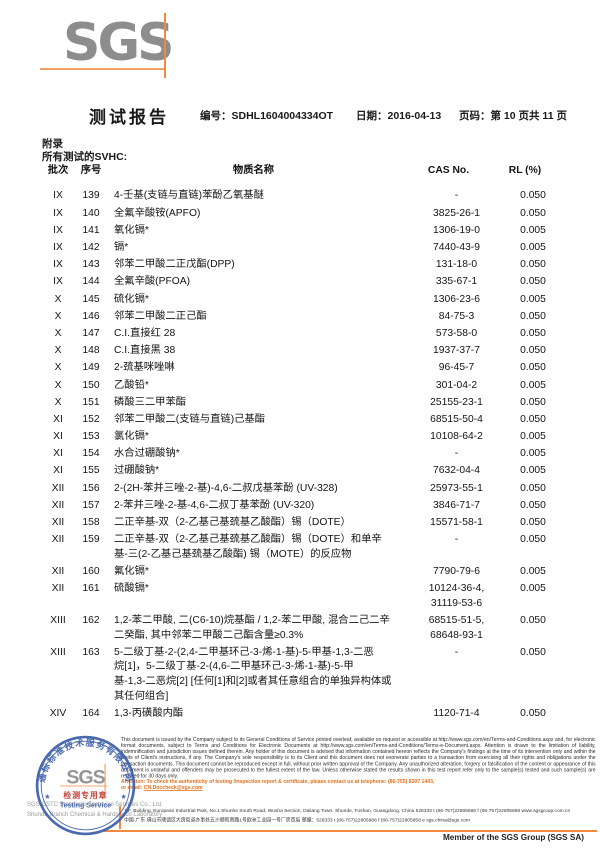 This screenshot has width=600, height=848. What do you see at coordinates (147, 454) in the screenshot?
I see `substance-name-cell: 水合过硼酸钠*` at bounding box center [147, 454].